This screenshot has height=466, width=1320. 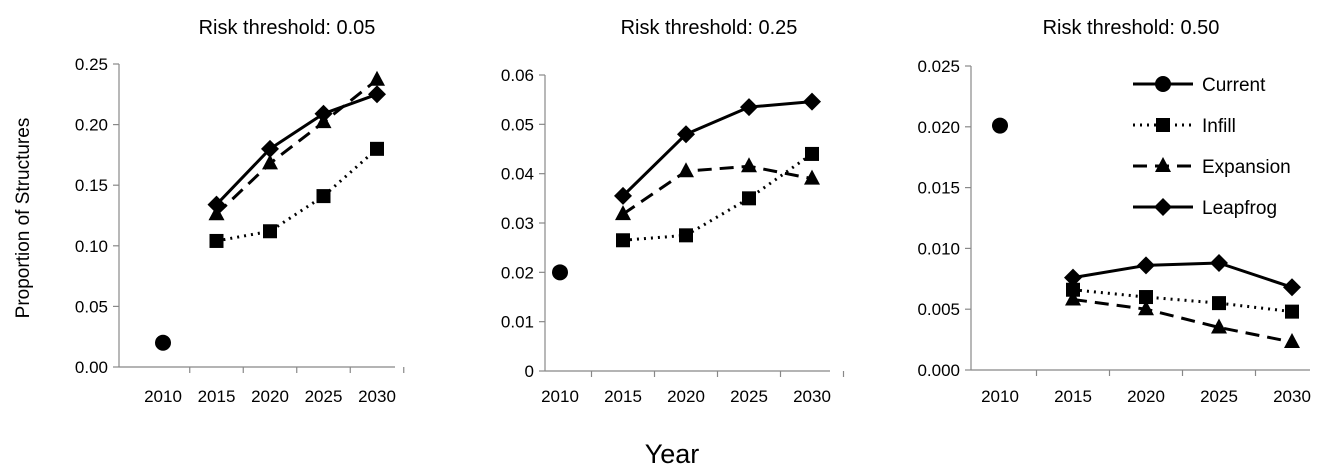 What do you see at coordinates (517, 223) in the screenshot?
I see `y-tick-label: 0.03` at bounding box center [517, 223].